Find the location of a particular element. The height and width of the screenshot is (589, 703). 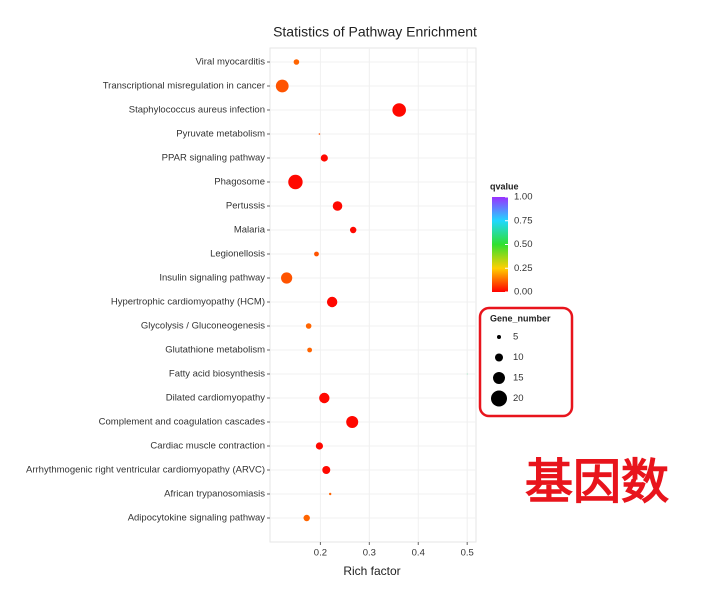

y-tick-label: Viral myocarditis is located at coordinates (230, 62).